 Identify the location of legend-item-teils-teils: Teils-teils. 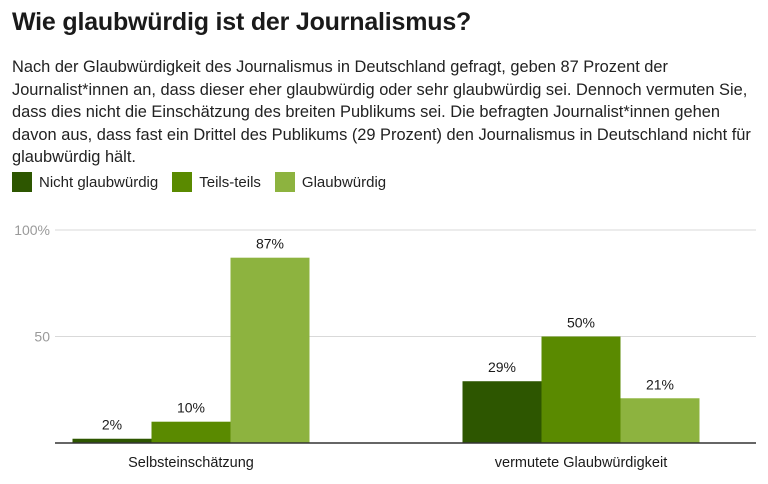
(216, 182).